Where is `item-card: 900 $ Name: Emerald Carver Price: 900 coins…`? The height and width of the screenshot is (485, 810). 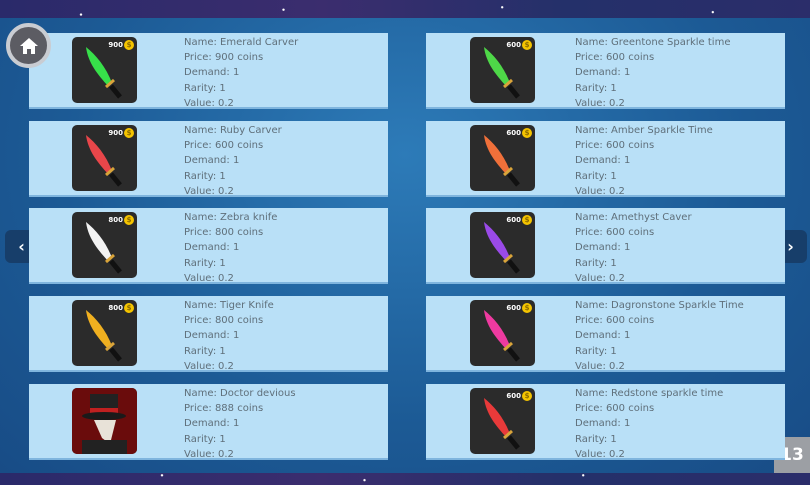
item-card: 900 $ Name: Emerald Carver Price: 900 coins… is located at coordinates (208, 71).